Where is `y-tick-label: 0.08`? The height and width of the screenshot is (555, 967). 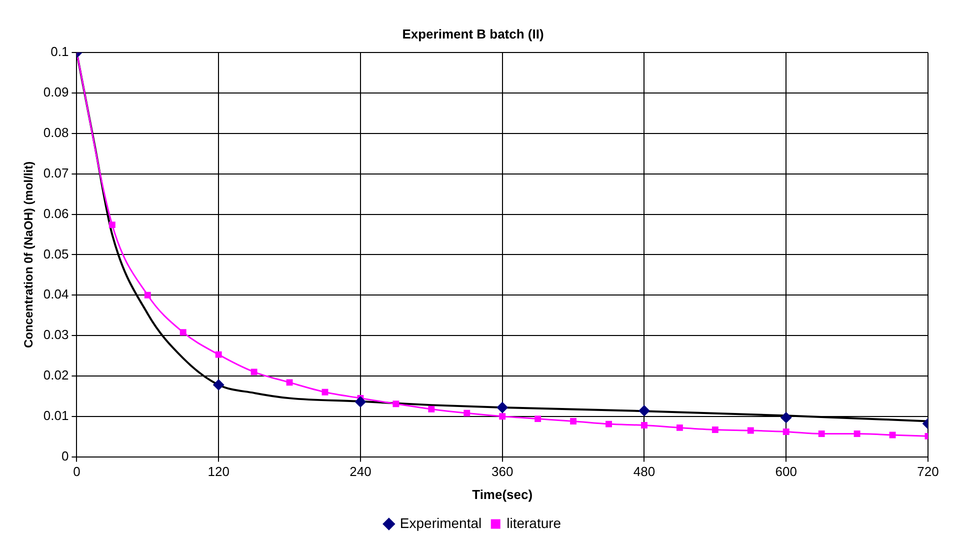
y-tick-label: 0.08 is located at coordinates (56, 132).